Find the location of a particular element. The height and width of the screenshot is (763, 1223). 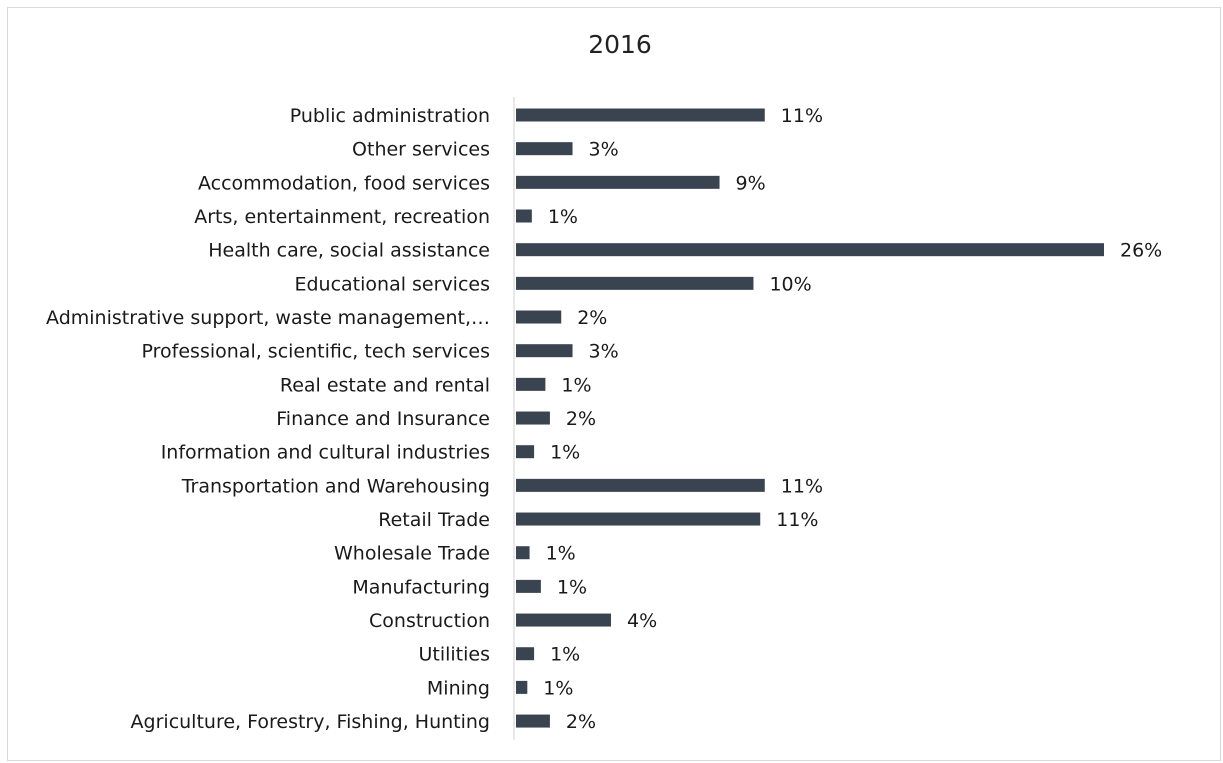

data-label: 4% is located at coordinates (642, 621).